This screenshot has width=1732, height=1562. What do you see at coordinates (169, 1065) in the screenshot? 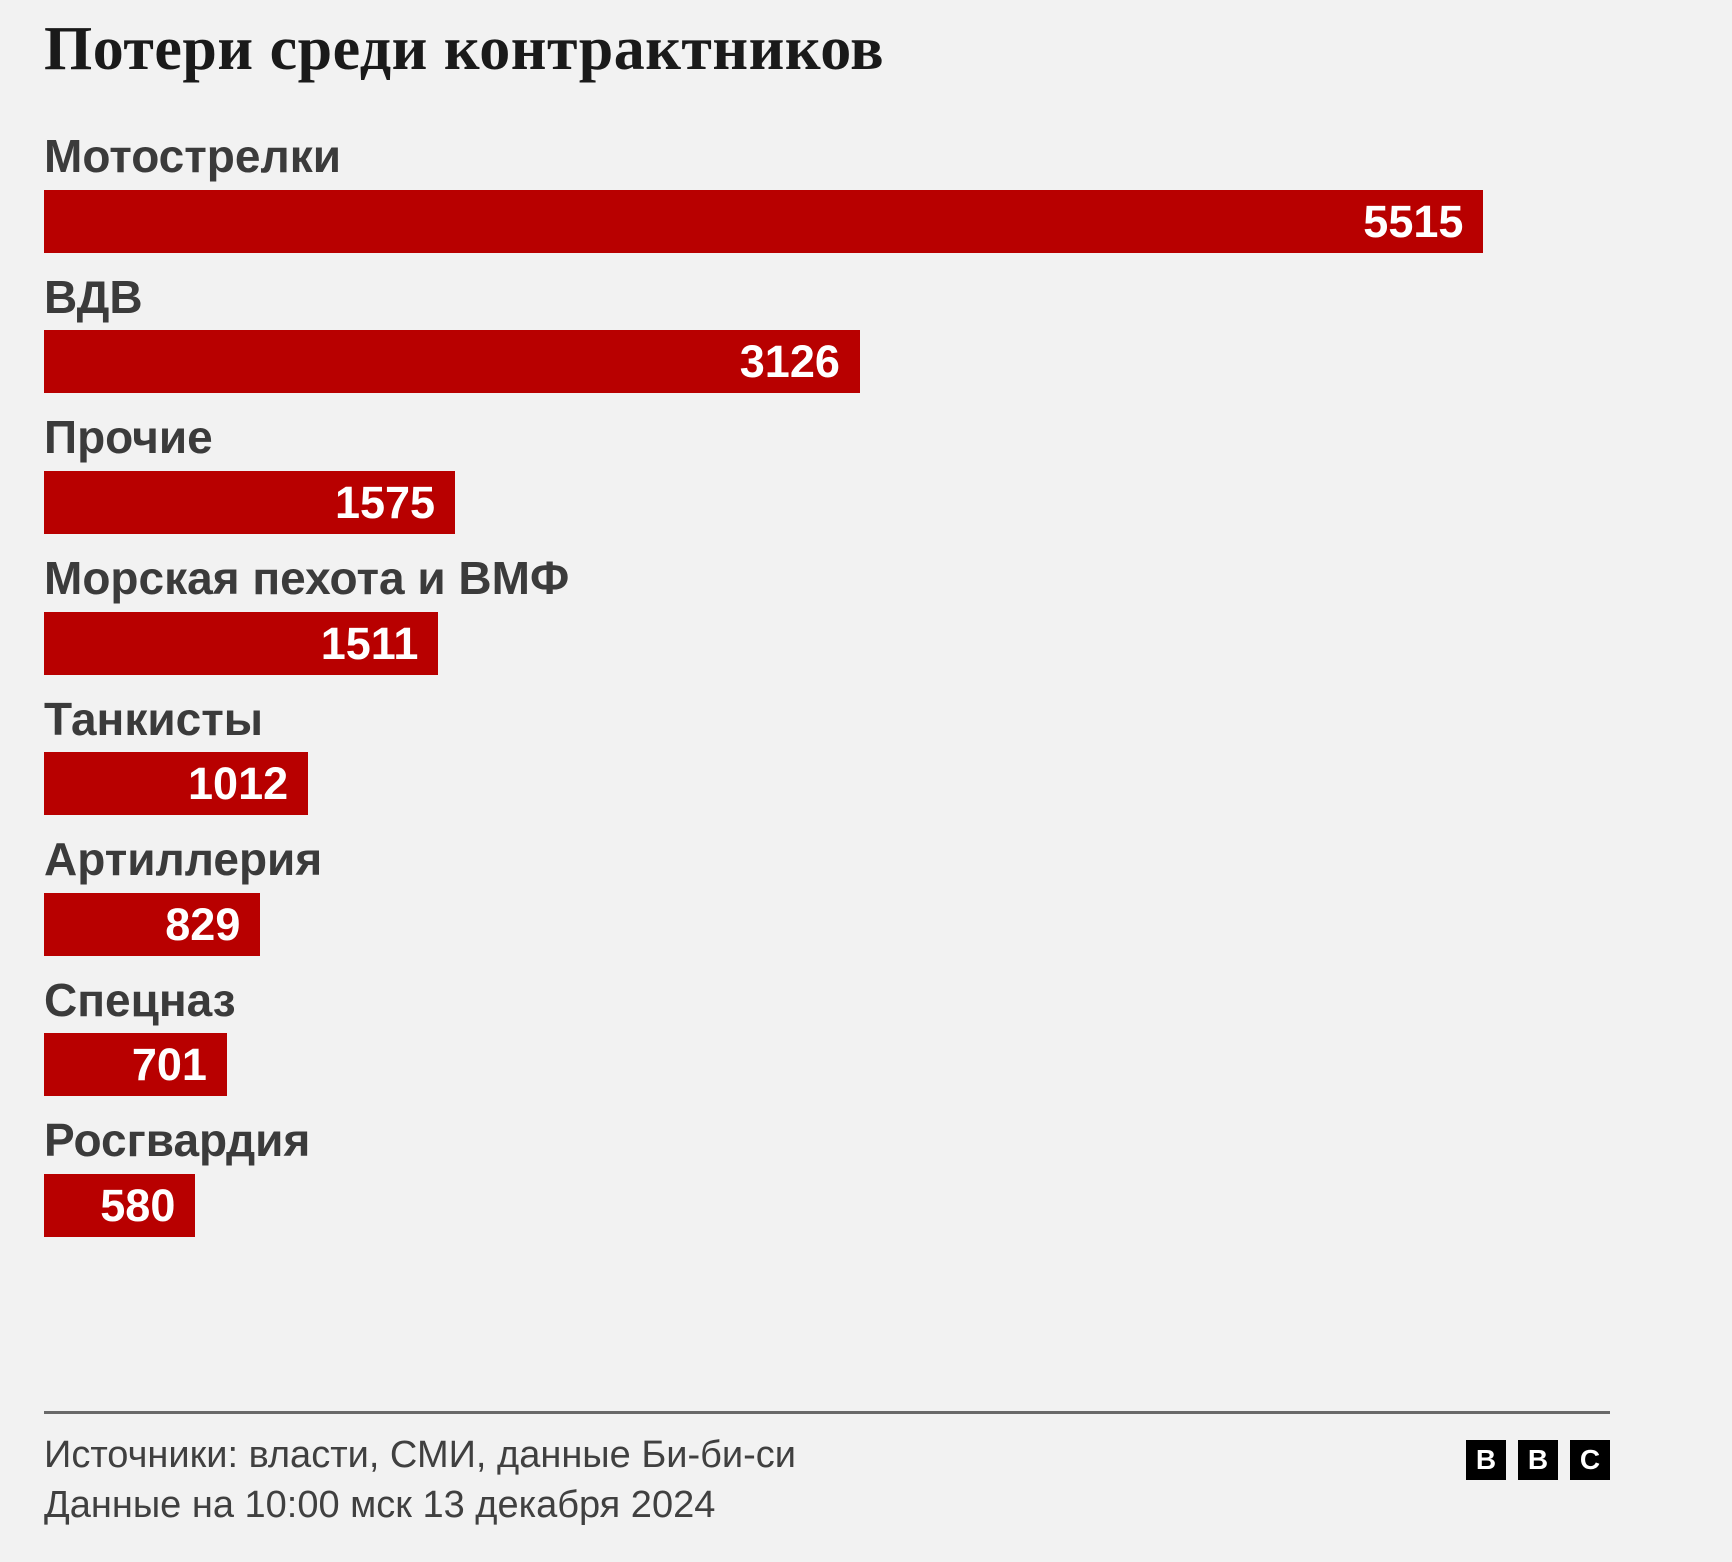
I see `bar-value-label: 701` at bounding box center [169, 1065].